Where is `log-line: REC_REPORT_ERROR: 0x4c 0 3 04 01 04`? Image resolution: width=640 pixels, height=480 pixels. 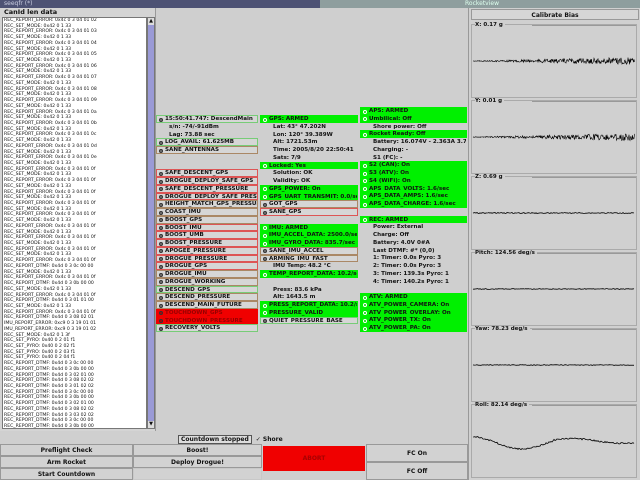
log-line: REC_REPORT_ERROR: 0x4c 0 3 04 01 04 is located at coordinates (50, 43).